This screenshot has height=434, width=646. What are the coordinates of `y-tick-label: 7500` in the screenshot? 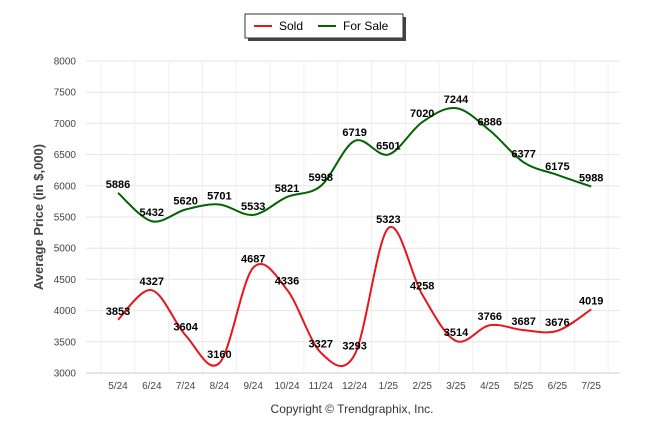 It's located at (65, 93).